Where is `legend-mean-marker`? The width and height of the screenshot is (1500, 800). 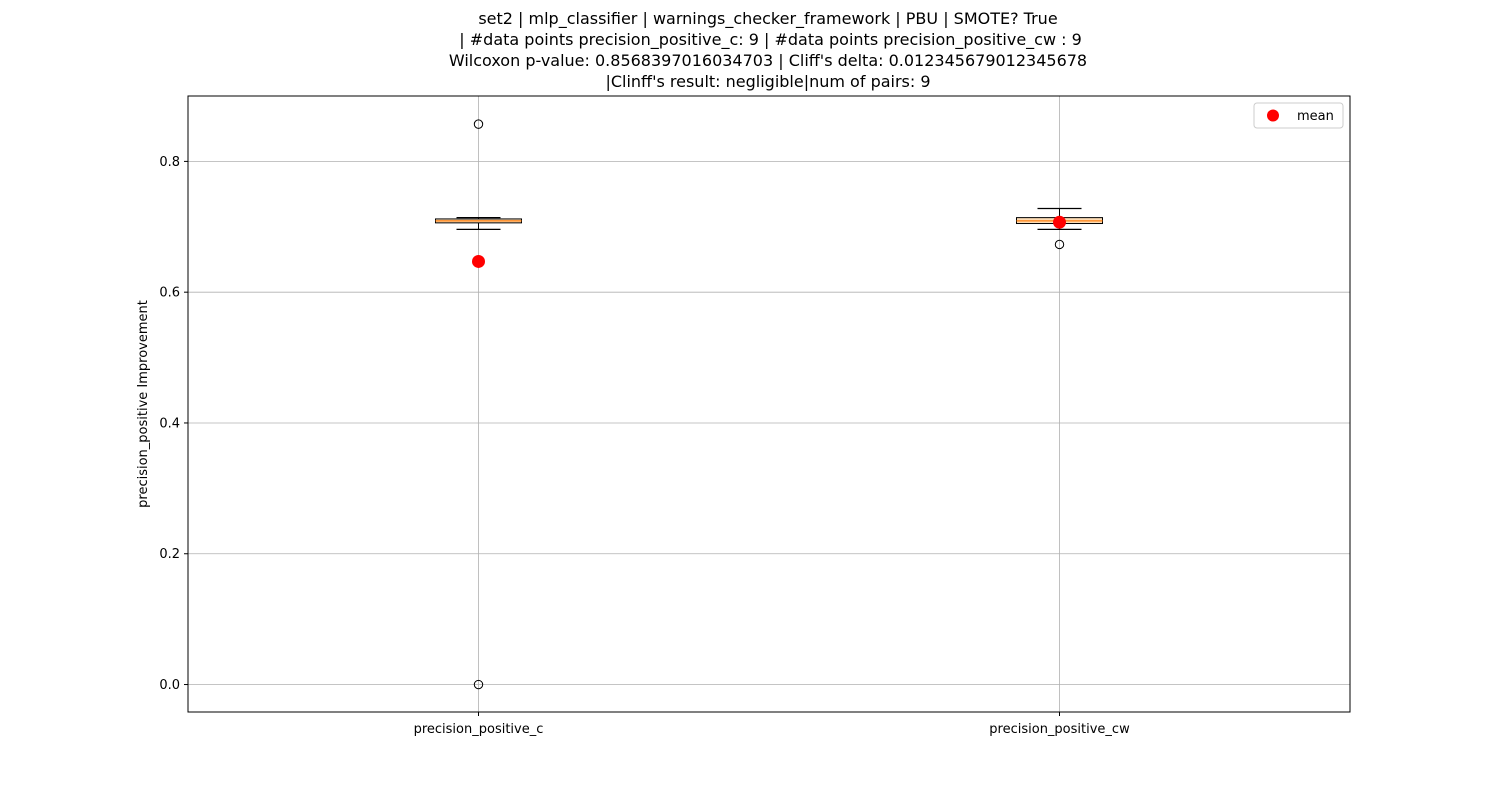 legend-mean-marker is located at coordinates (1273, 115).